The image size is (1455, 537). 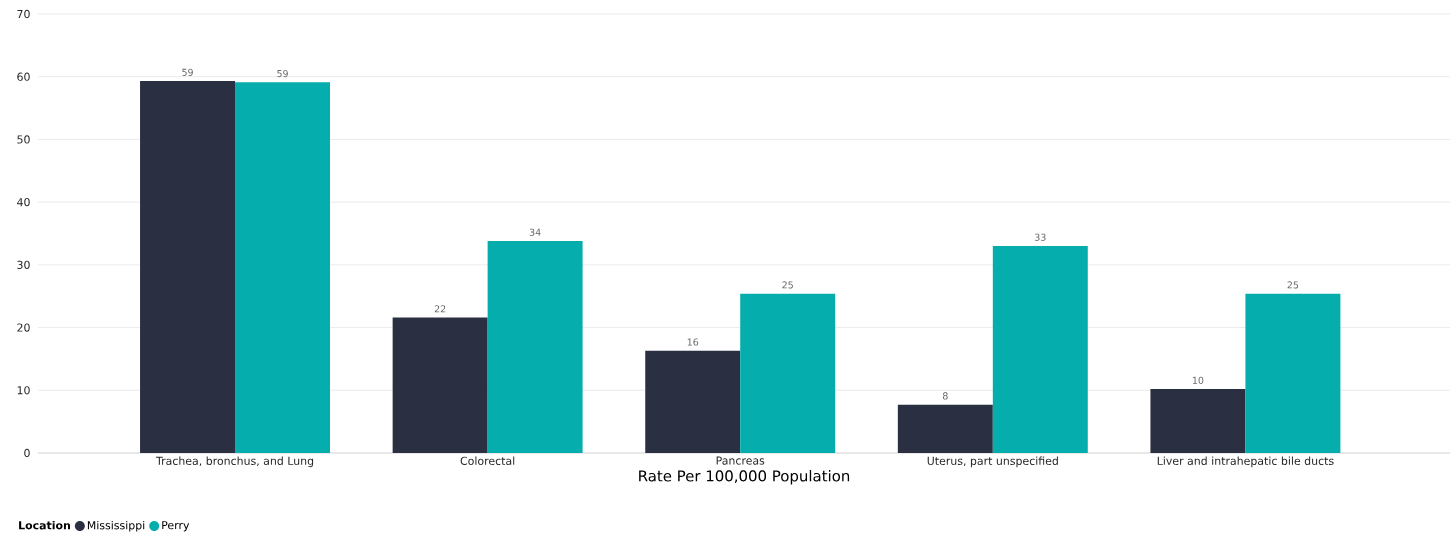 I want to click on x-tick-label: Liver and intrahepatic bile ducts, so click(x=1245, y=462).